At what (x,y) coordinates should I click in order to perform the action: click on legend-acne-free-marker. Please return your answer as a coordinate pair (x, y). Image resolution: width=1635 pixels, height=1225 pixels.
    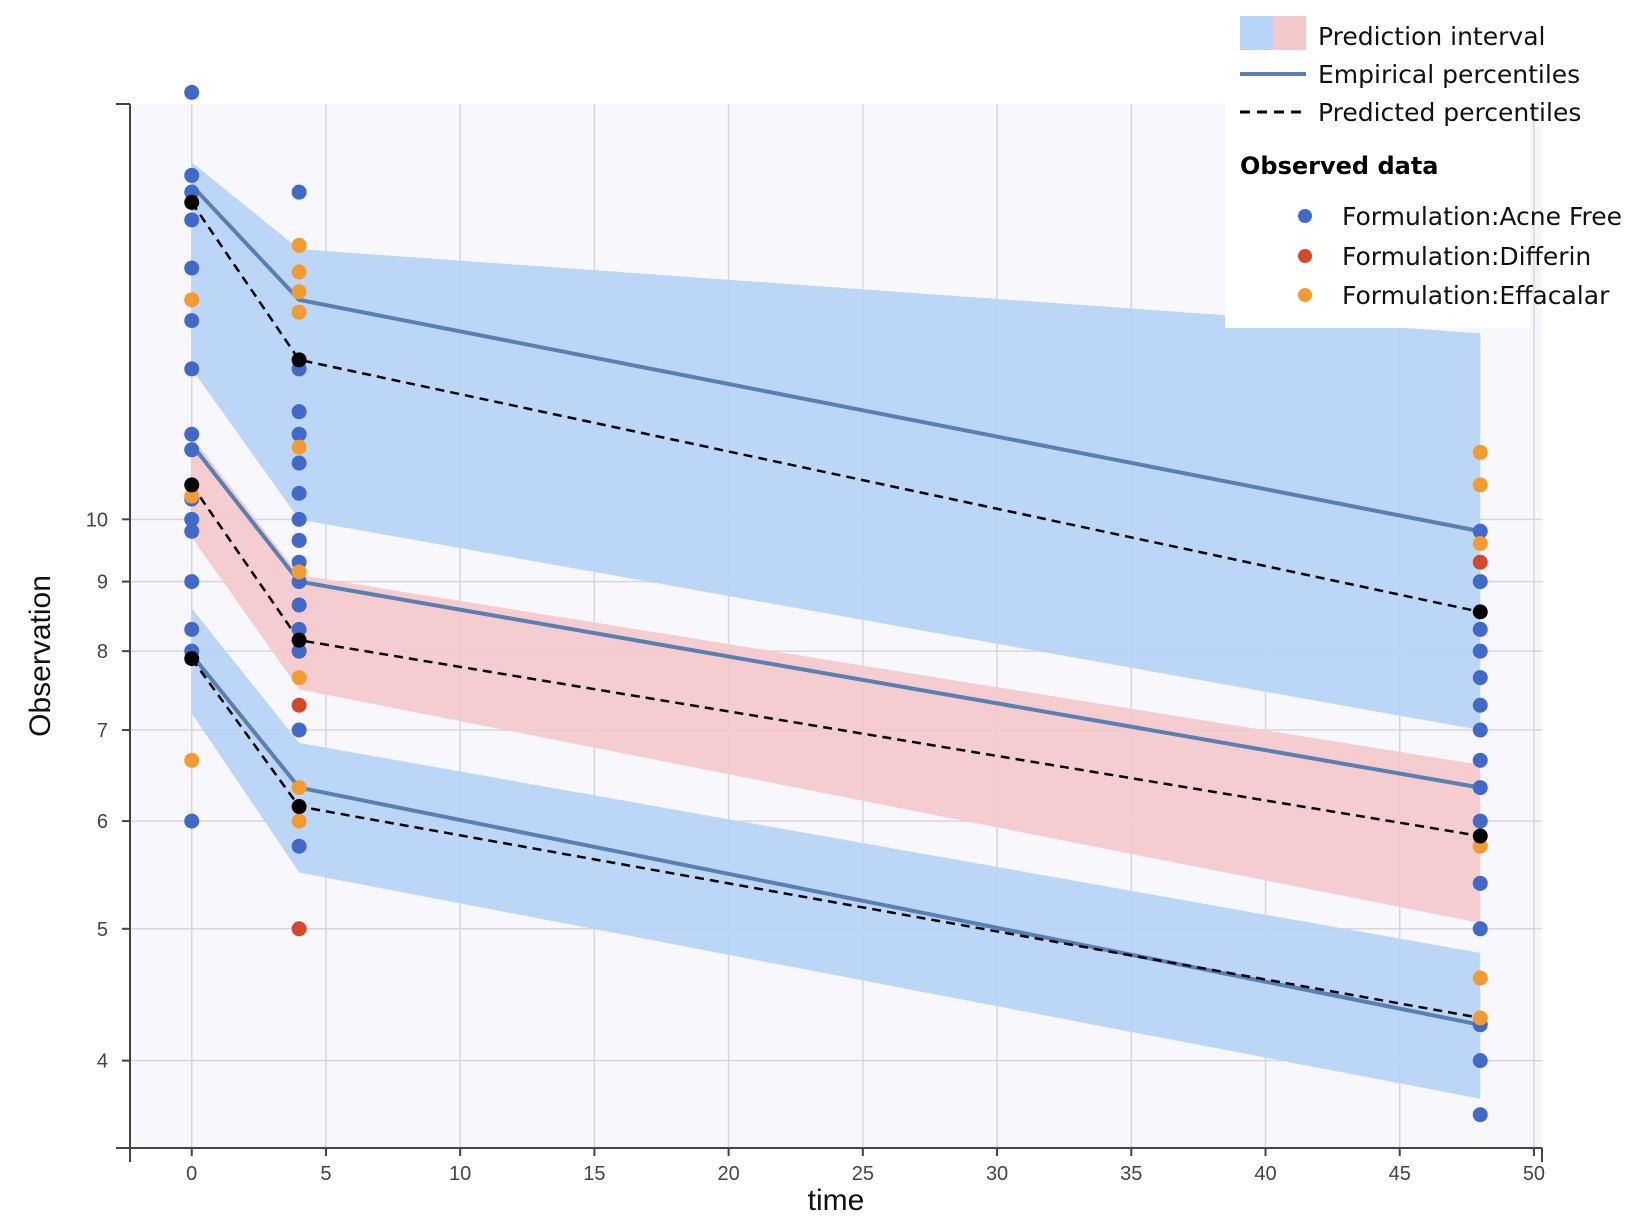
    Looking at the image, I should click on (1305, 216).